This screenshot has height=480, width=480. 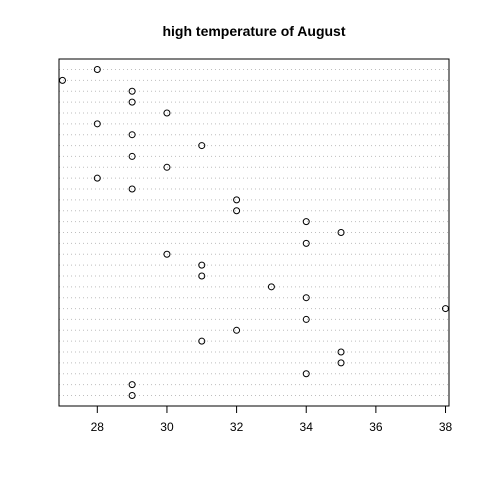 I want to click on x-axis: 28 30 32 34 36 38, so click(x=272, y=420).